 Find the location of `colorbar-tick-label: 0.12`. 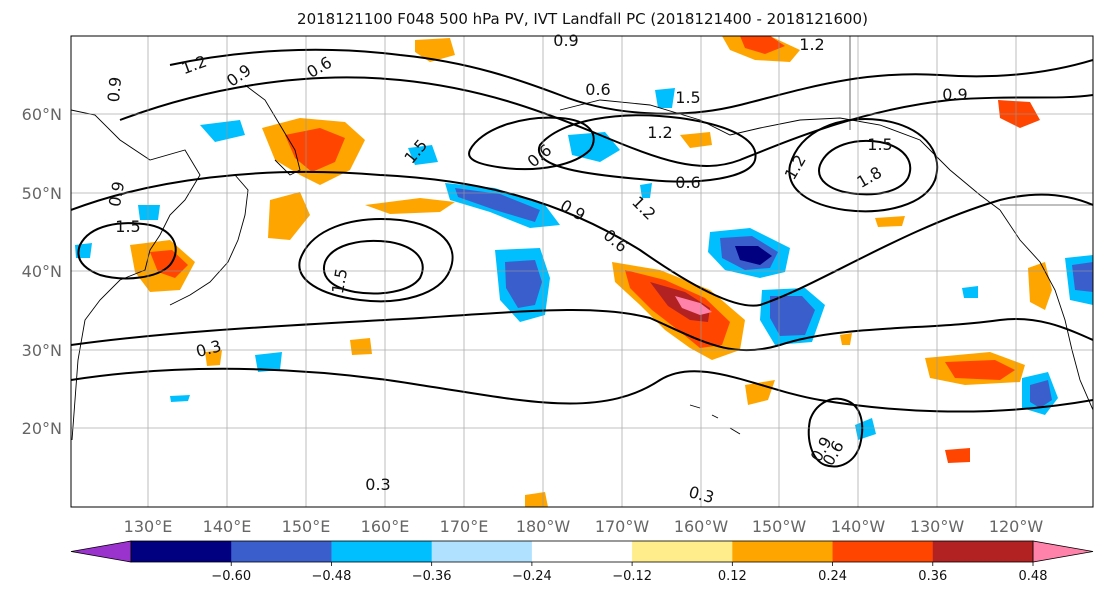

colorbar-tick-label: 0.12 is located at coordinates (732, 576).